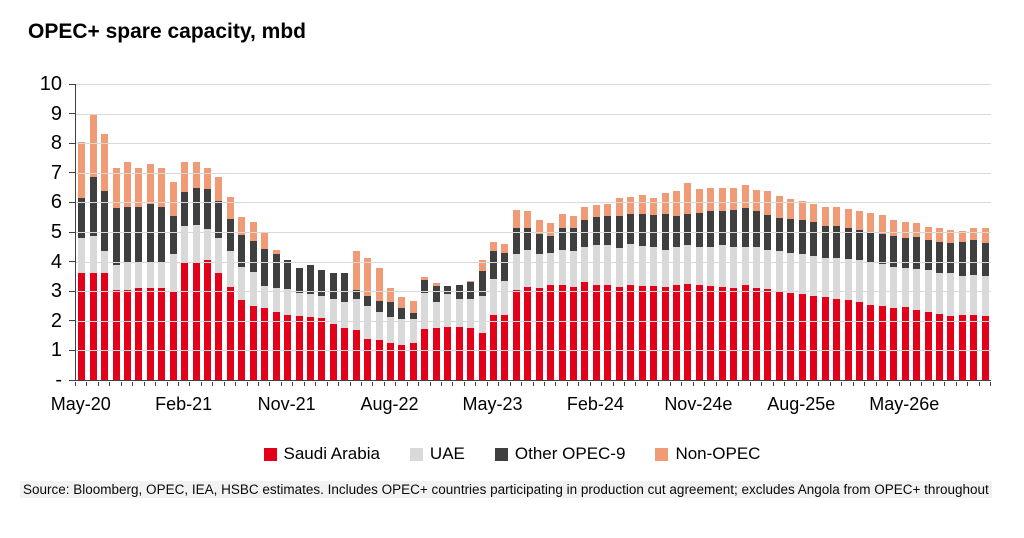 The image size is (1024, 538). What do you see at coordinates (56, 232) in the screenshot?
I see `y-axis-label: 5` at bounding box center [56, 232].